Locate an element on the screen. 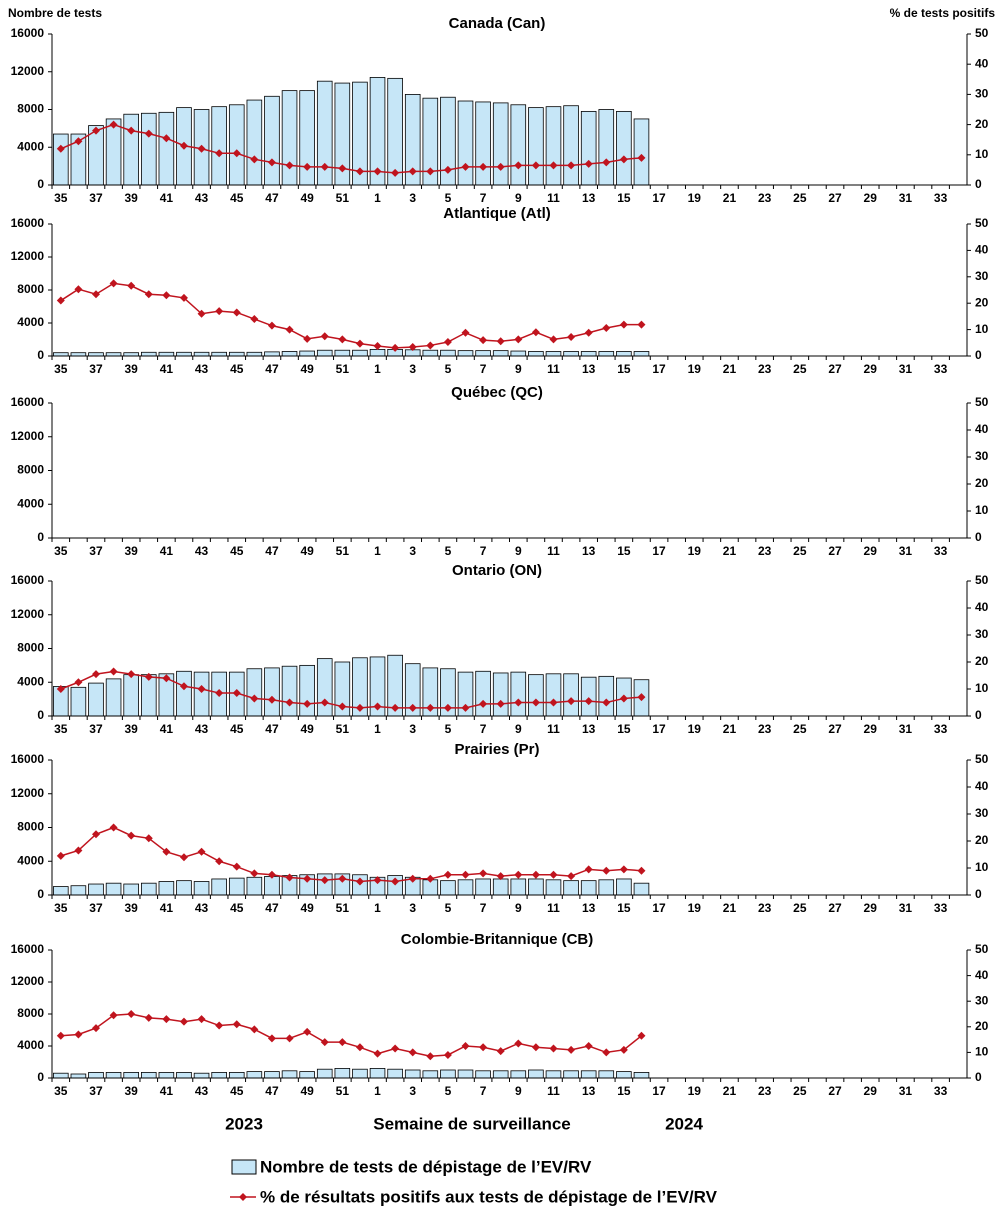 The height and width of the screenshot is (1218, 1002). line is located at coordinates (351, 148).